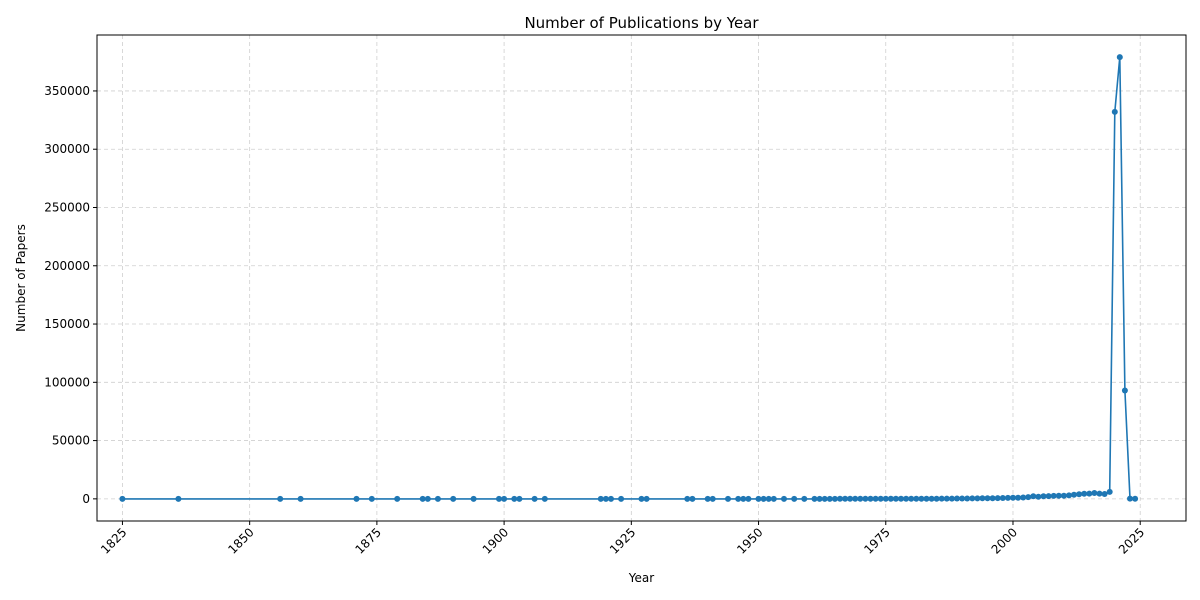 The width and height of the screenshot is (1200, 600). What do you see at coordinates (71, 441) in the screenshot?
I see `y-tick-label: 50000` at bounding box center [71, 441].